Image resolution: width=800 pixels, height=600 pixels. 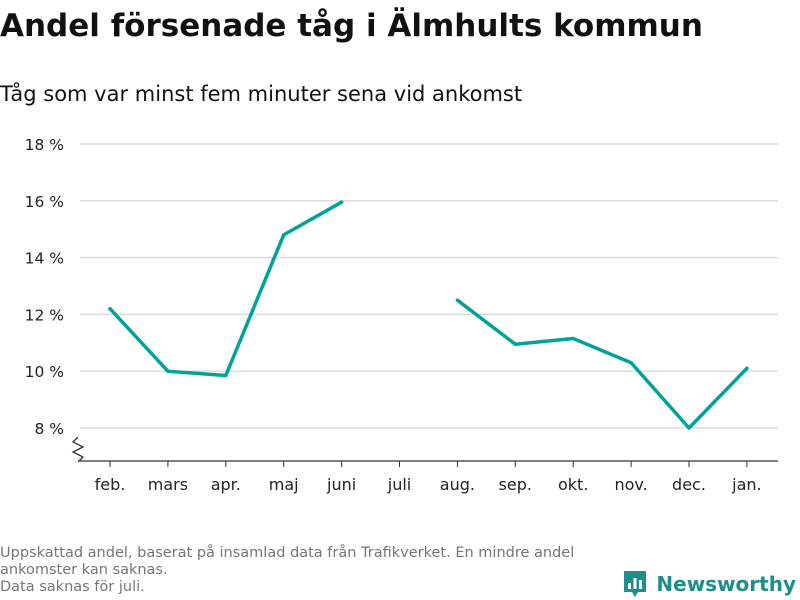 I want to click on brand-logo: Newsworthy, so click(x=709, y=584).